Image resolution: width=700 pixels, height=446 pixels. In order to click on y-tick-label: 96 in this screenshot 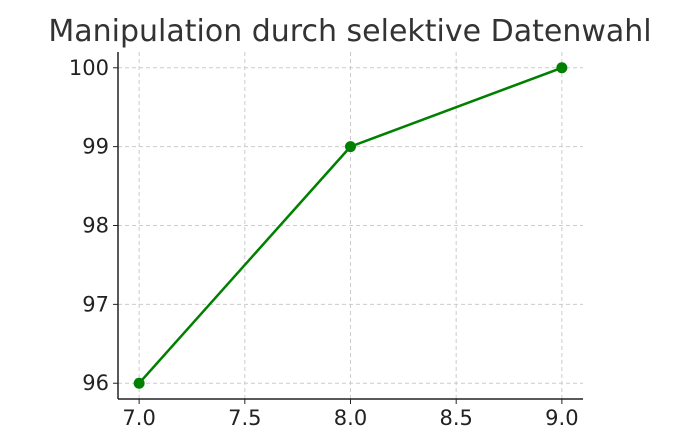, I will do `click(95, 383)`.